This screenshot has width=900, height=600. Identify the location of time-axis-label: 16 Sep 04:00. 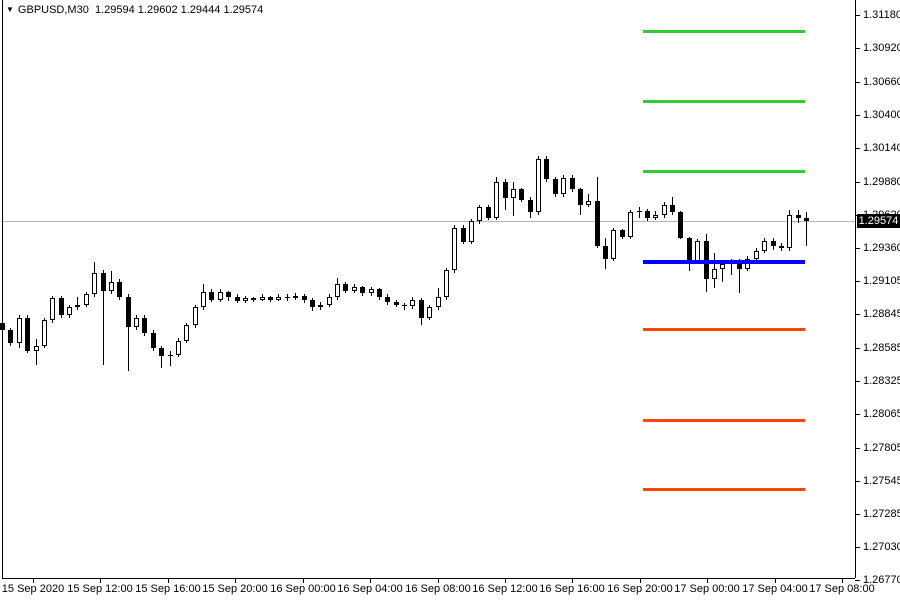
(370, 589).